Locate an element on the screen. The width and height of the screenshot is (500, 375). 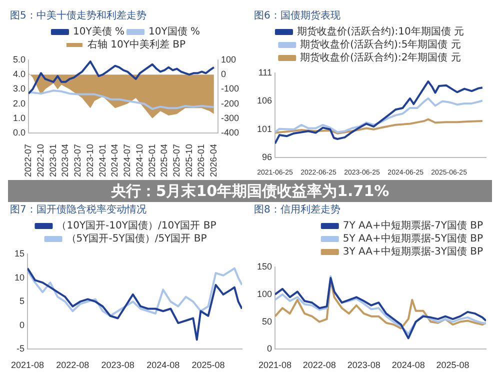
y-tick-label: 100 is located at coordinates (264, 293).